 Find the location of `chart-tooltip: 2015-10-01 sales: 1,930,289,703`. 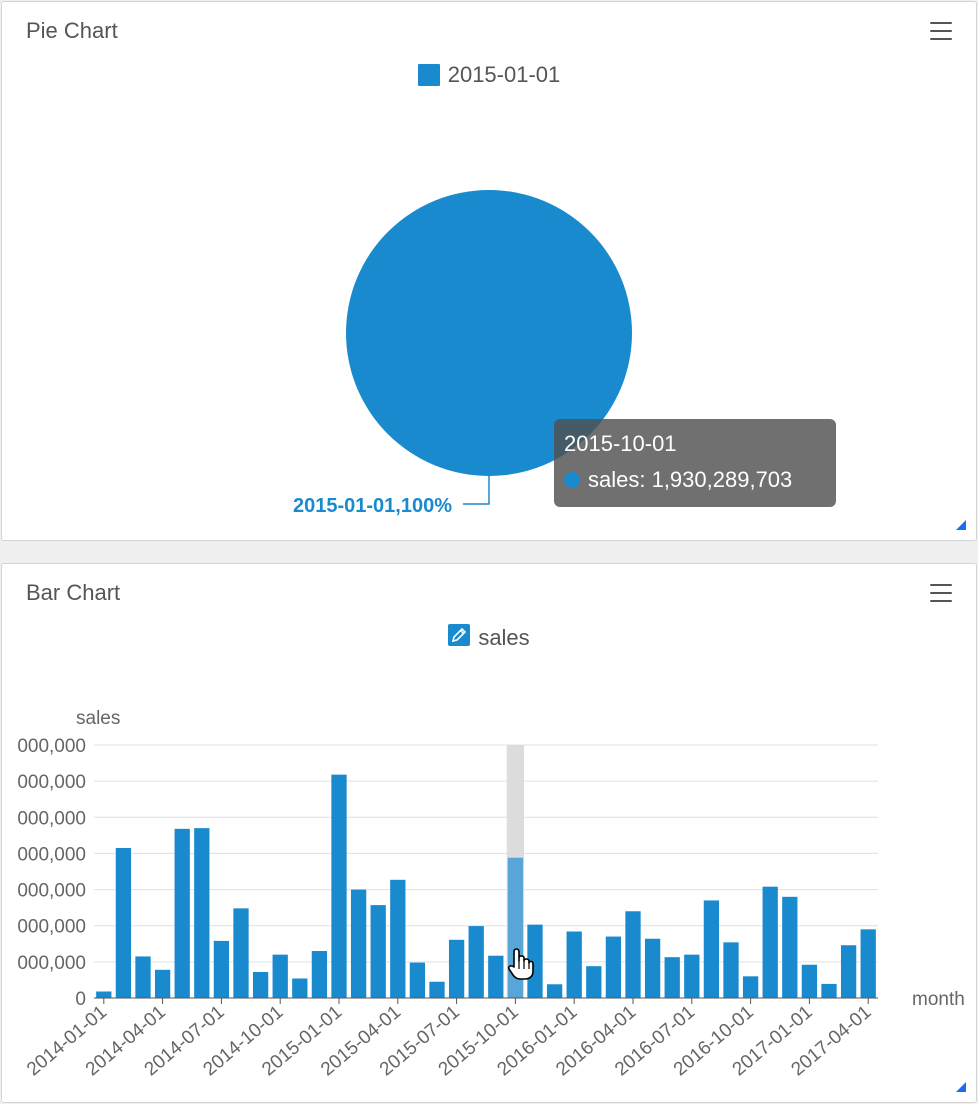

chart-tooltip: 2015-10-01 sales: 1,930,289,703 is located at coordinates (695, 463).